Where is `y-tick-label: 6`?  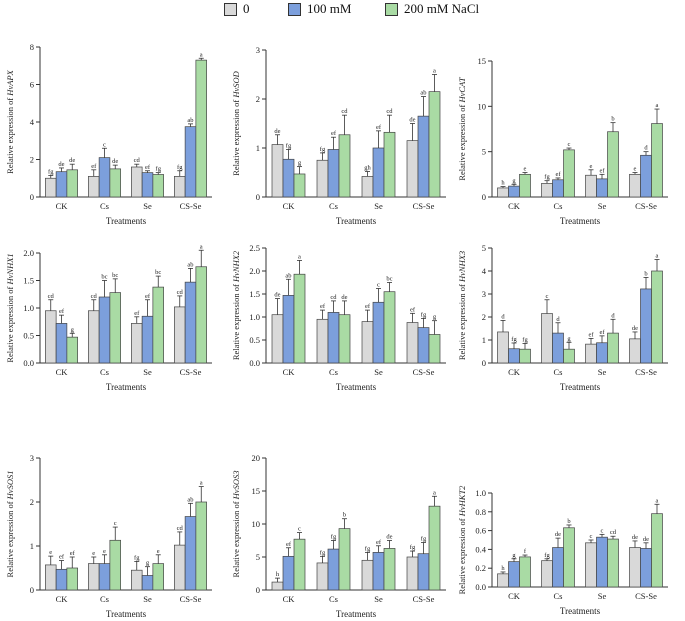 y-tick-label: 6 is located at coordinates (32, 85).